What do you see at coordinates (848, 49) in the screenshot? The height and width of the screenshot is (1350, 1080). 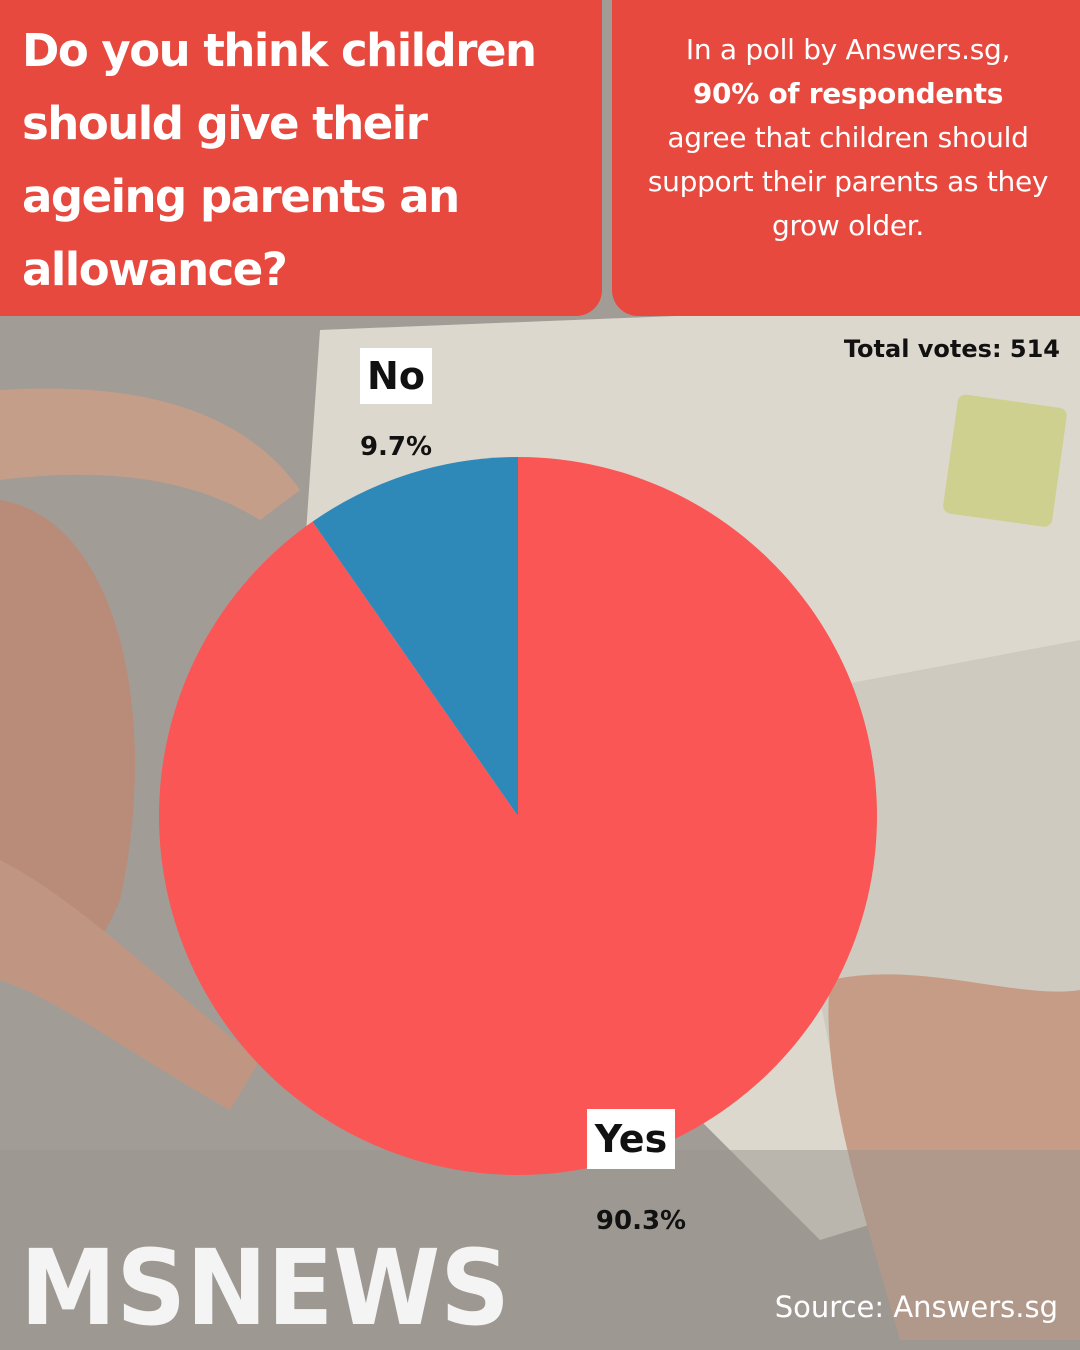 I see `summary-intro: In a poll by Answers.sg,` at bounding box center [848, 49].